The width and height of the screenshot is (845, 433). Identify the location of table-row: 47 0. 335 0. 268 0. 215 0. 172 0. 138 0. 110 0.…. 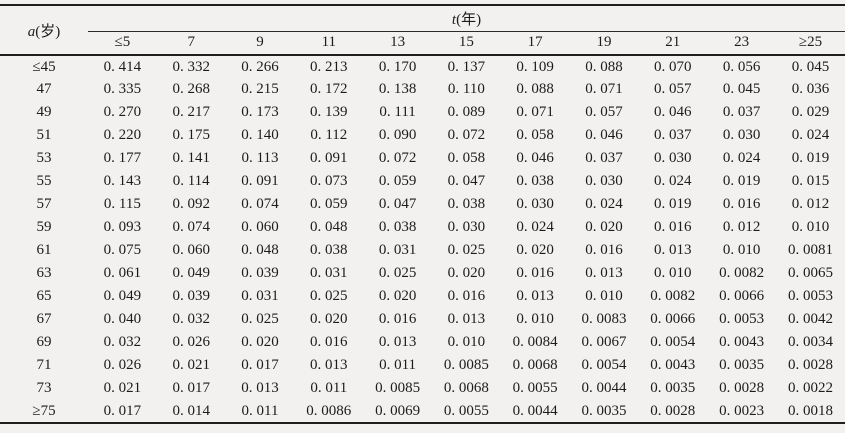
(422, 89).